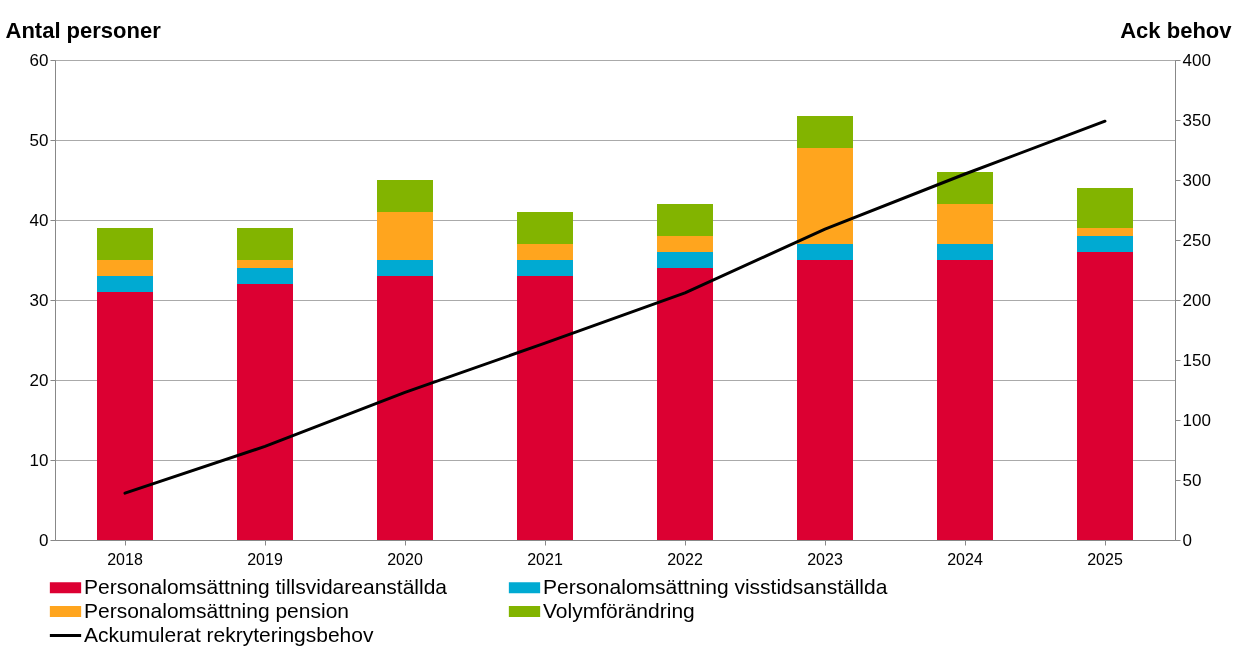 The height and width of the screenshot is (660, 1236). Describe the element at coordinates (1196, 60) in the screenshot. I see `y2-tick-label: 400` at that location.